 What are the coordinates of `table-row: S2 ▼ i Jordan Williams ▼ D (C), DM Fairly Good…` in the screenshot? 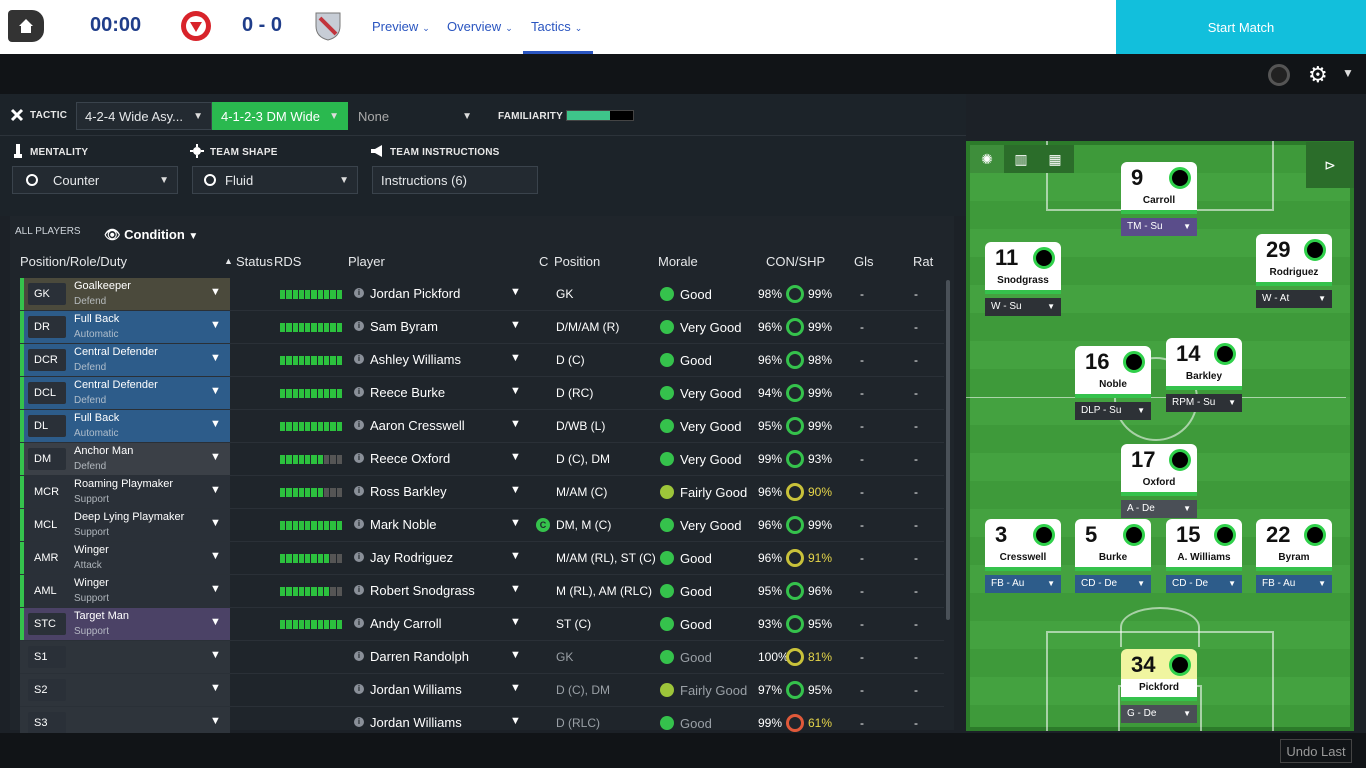 It's located at (482, 690).